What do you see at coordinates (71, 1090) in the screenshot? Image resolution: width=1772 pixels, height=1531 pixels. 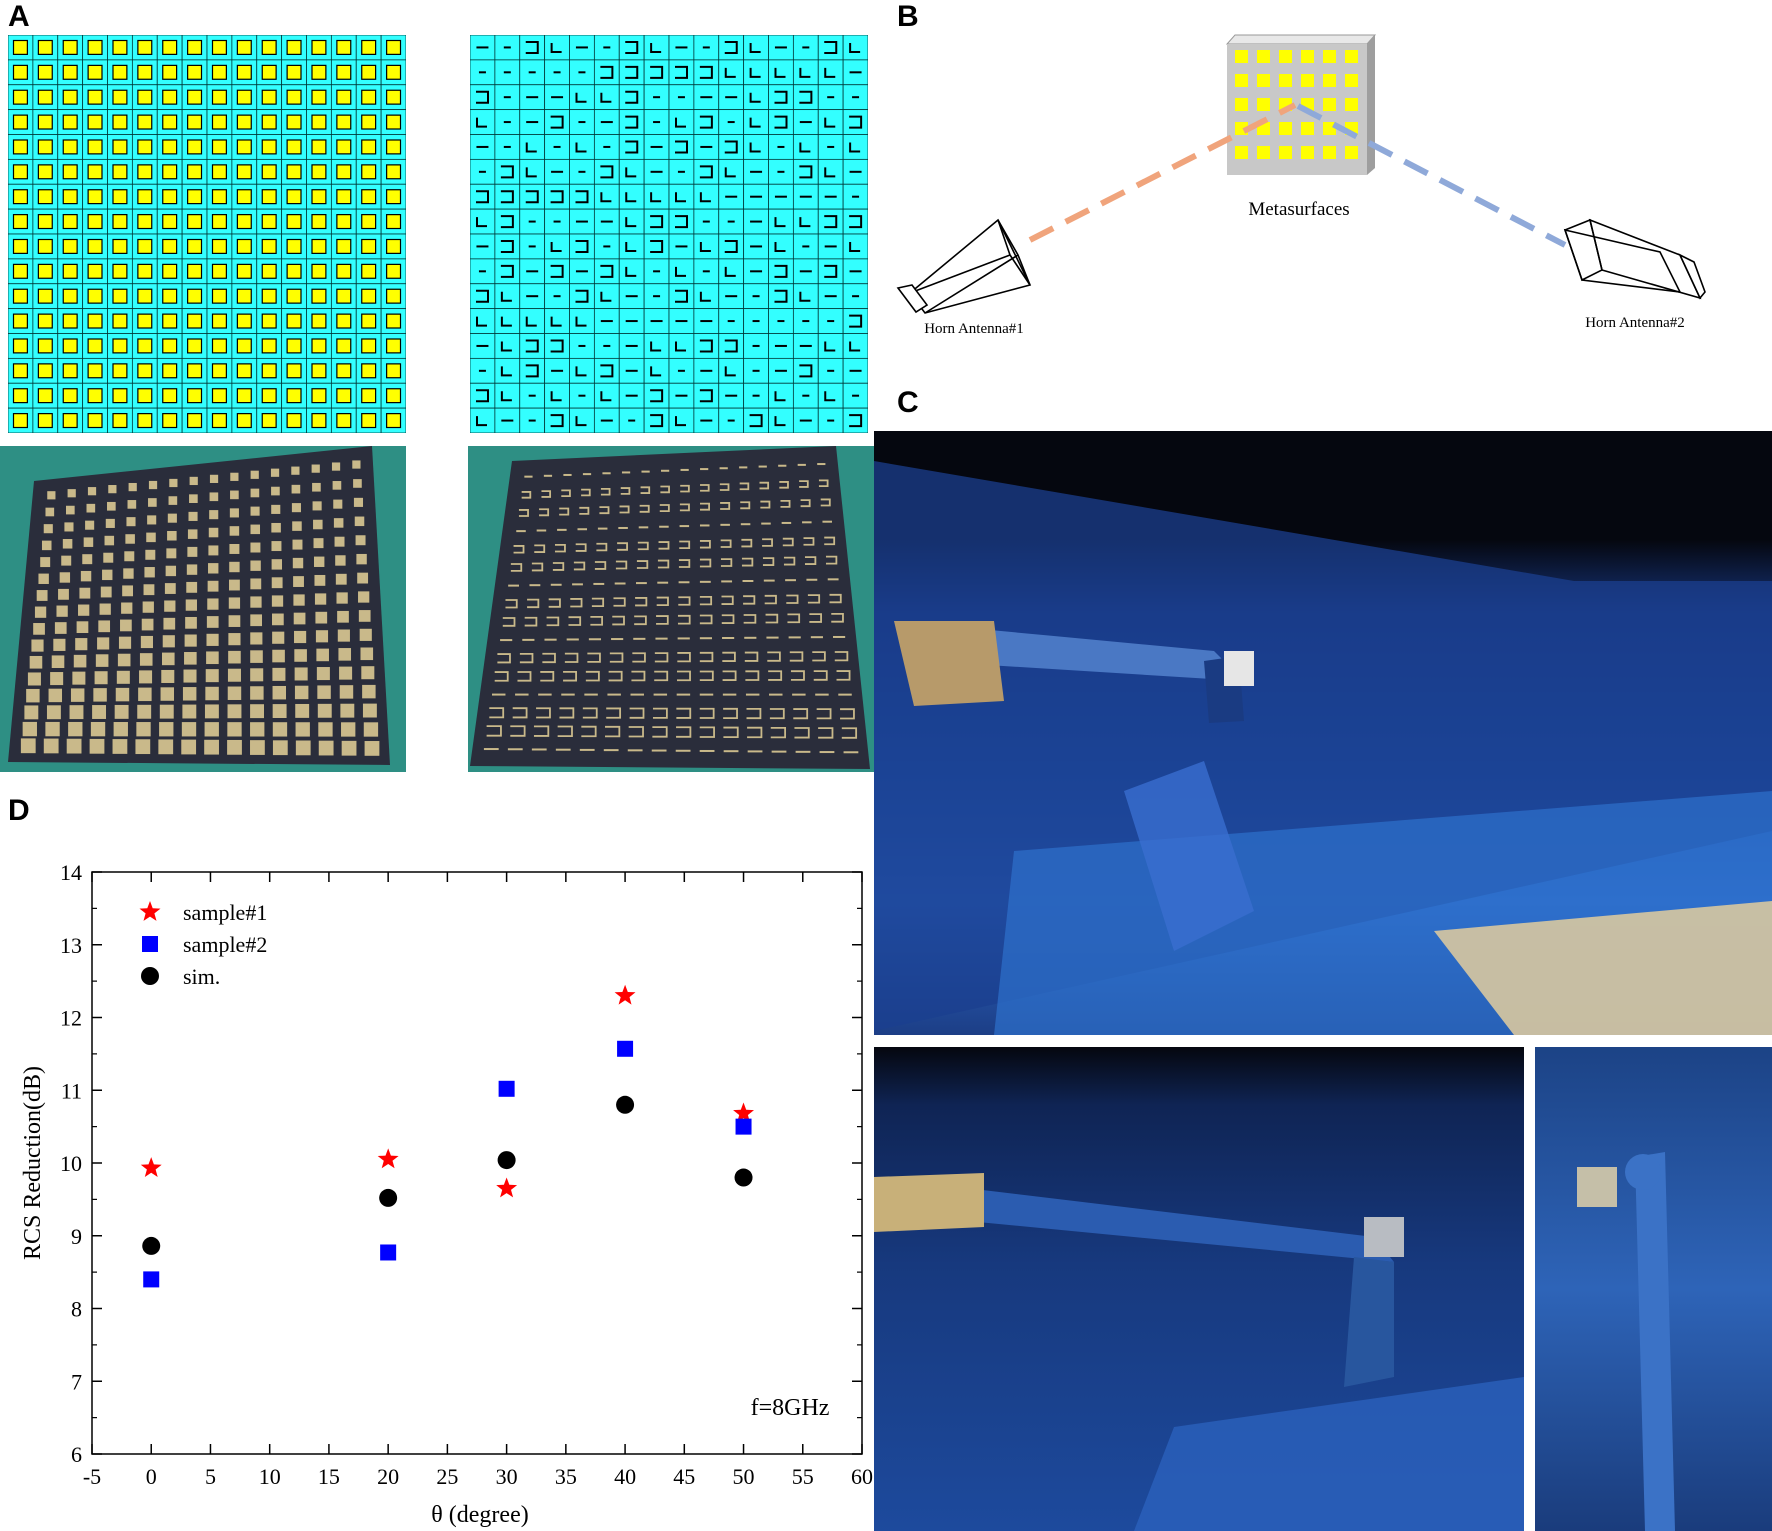 I see `y-tick-label: 11` at bounding box center [71, 1090].